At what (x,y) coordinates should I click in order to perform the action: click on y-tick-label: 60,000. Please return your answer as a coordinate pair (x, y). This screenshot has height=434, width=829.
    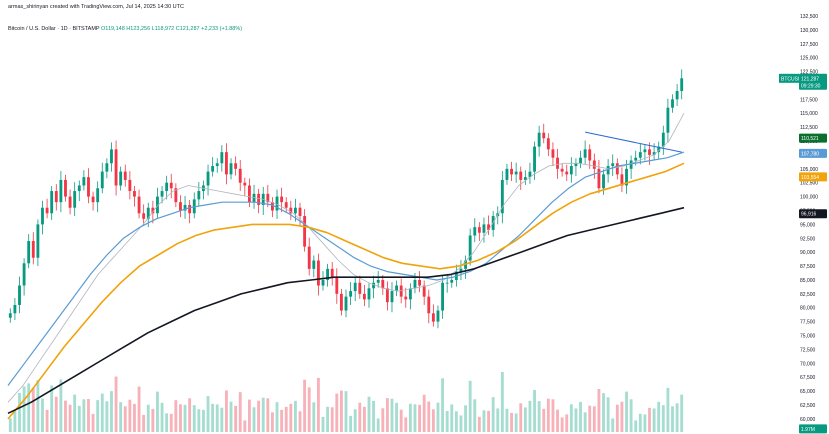
    Looking at the image, I should click on (808, 420).